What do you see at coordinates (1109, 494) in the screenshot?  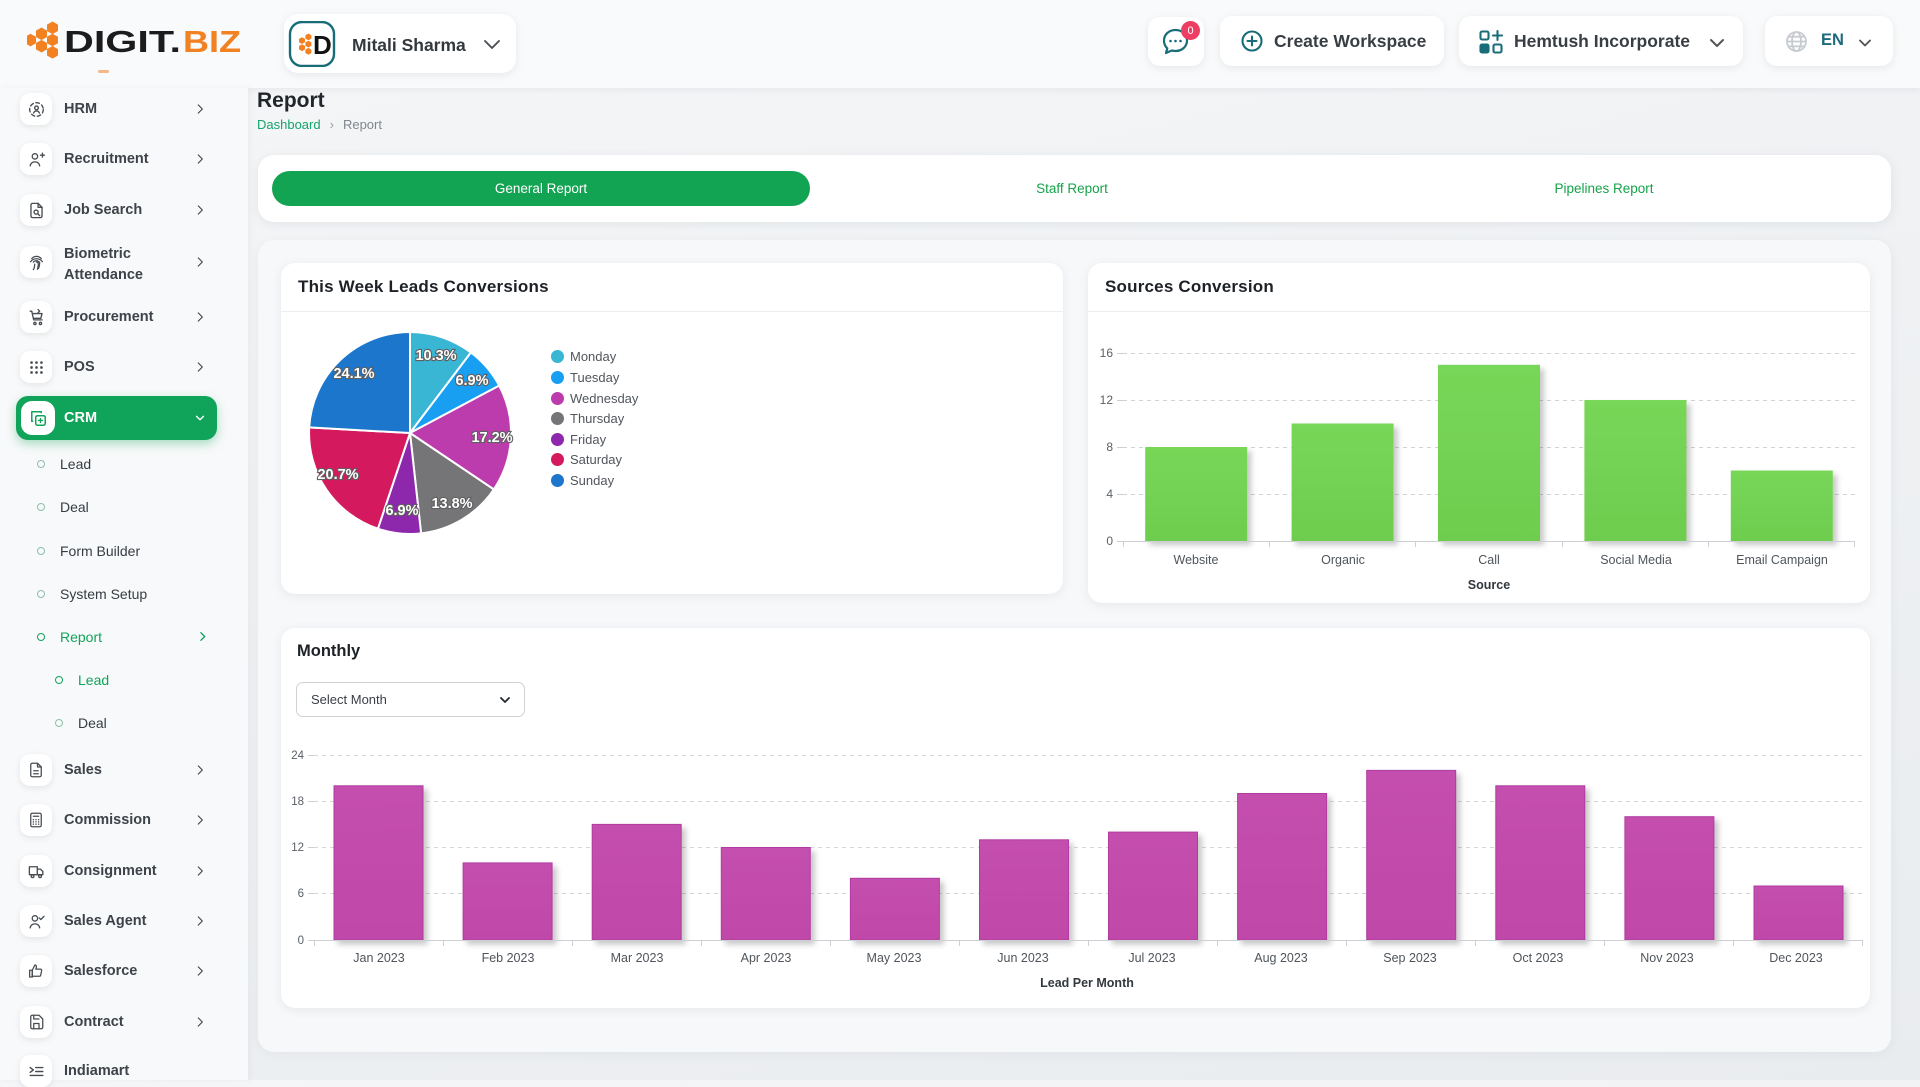 I see `svg-text: 4` at bounding box center [1109, 494].